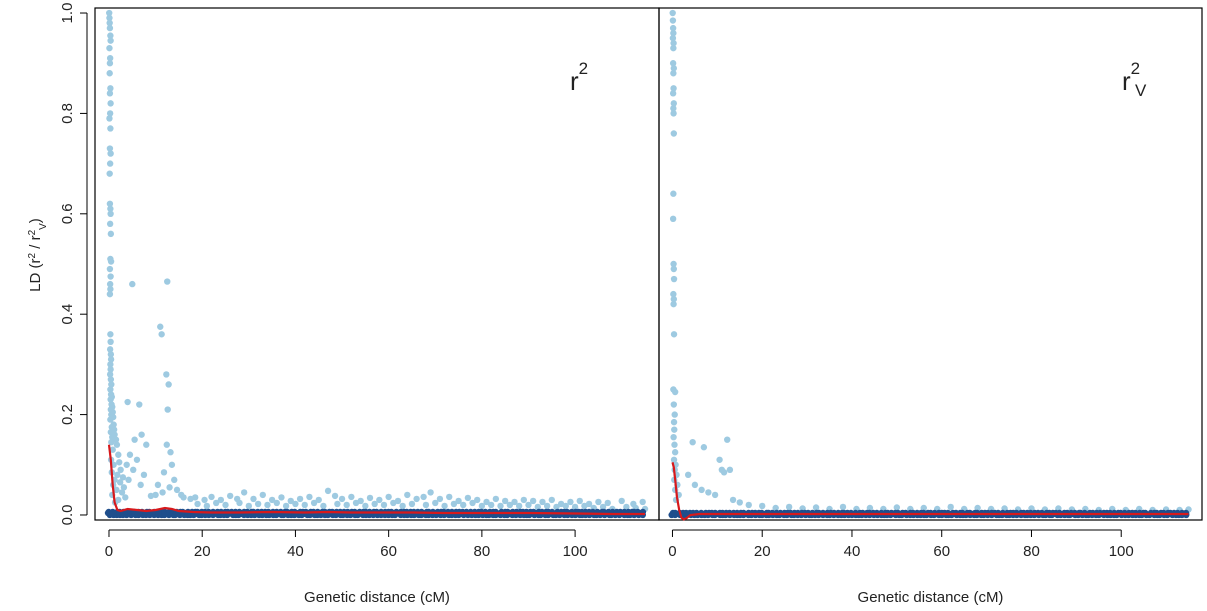  What do you see at coordinates (38, 255) in the screenshot?
I see `y-axis-label: LD (r2 / r2V)` at bounding box center [38, 255].